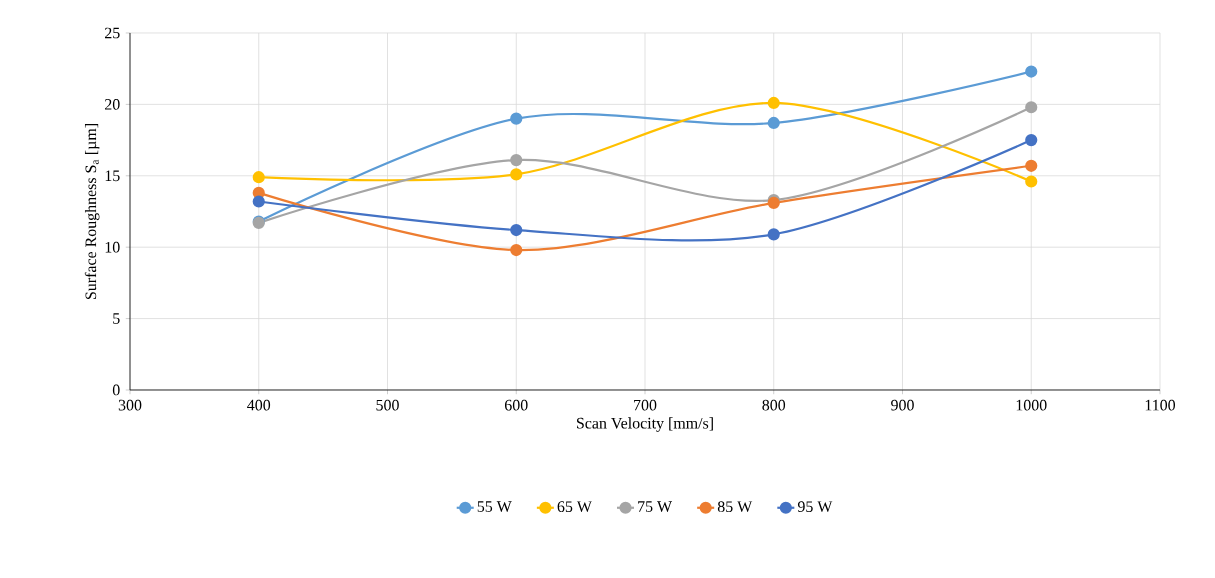 The height and width of the screenshot is (578, 1215). Describe the element at coordinates (112, 104) in the screenshot. I see `y-tick-label: 20` at that location.